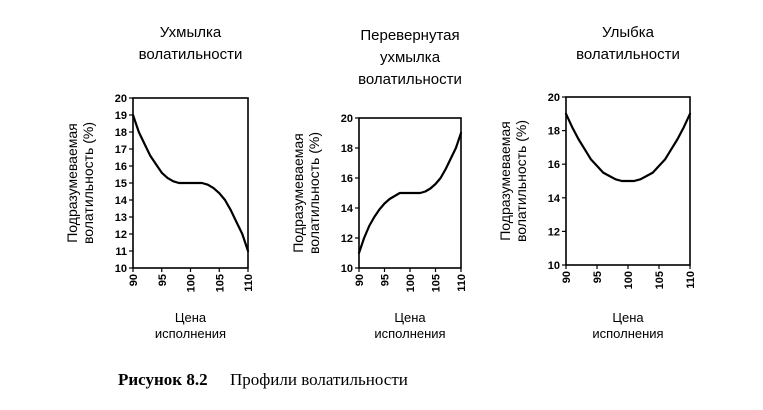 The width and height of the screenshot is (763, 410). What do you see at coordinates (191, 43) in the screenshot?
I see `chart-title: Ухмылка волатильности` at bounding box center [191, 43].